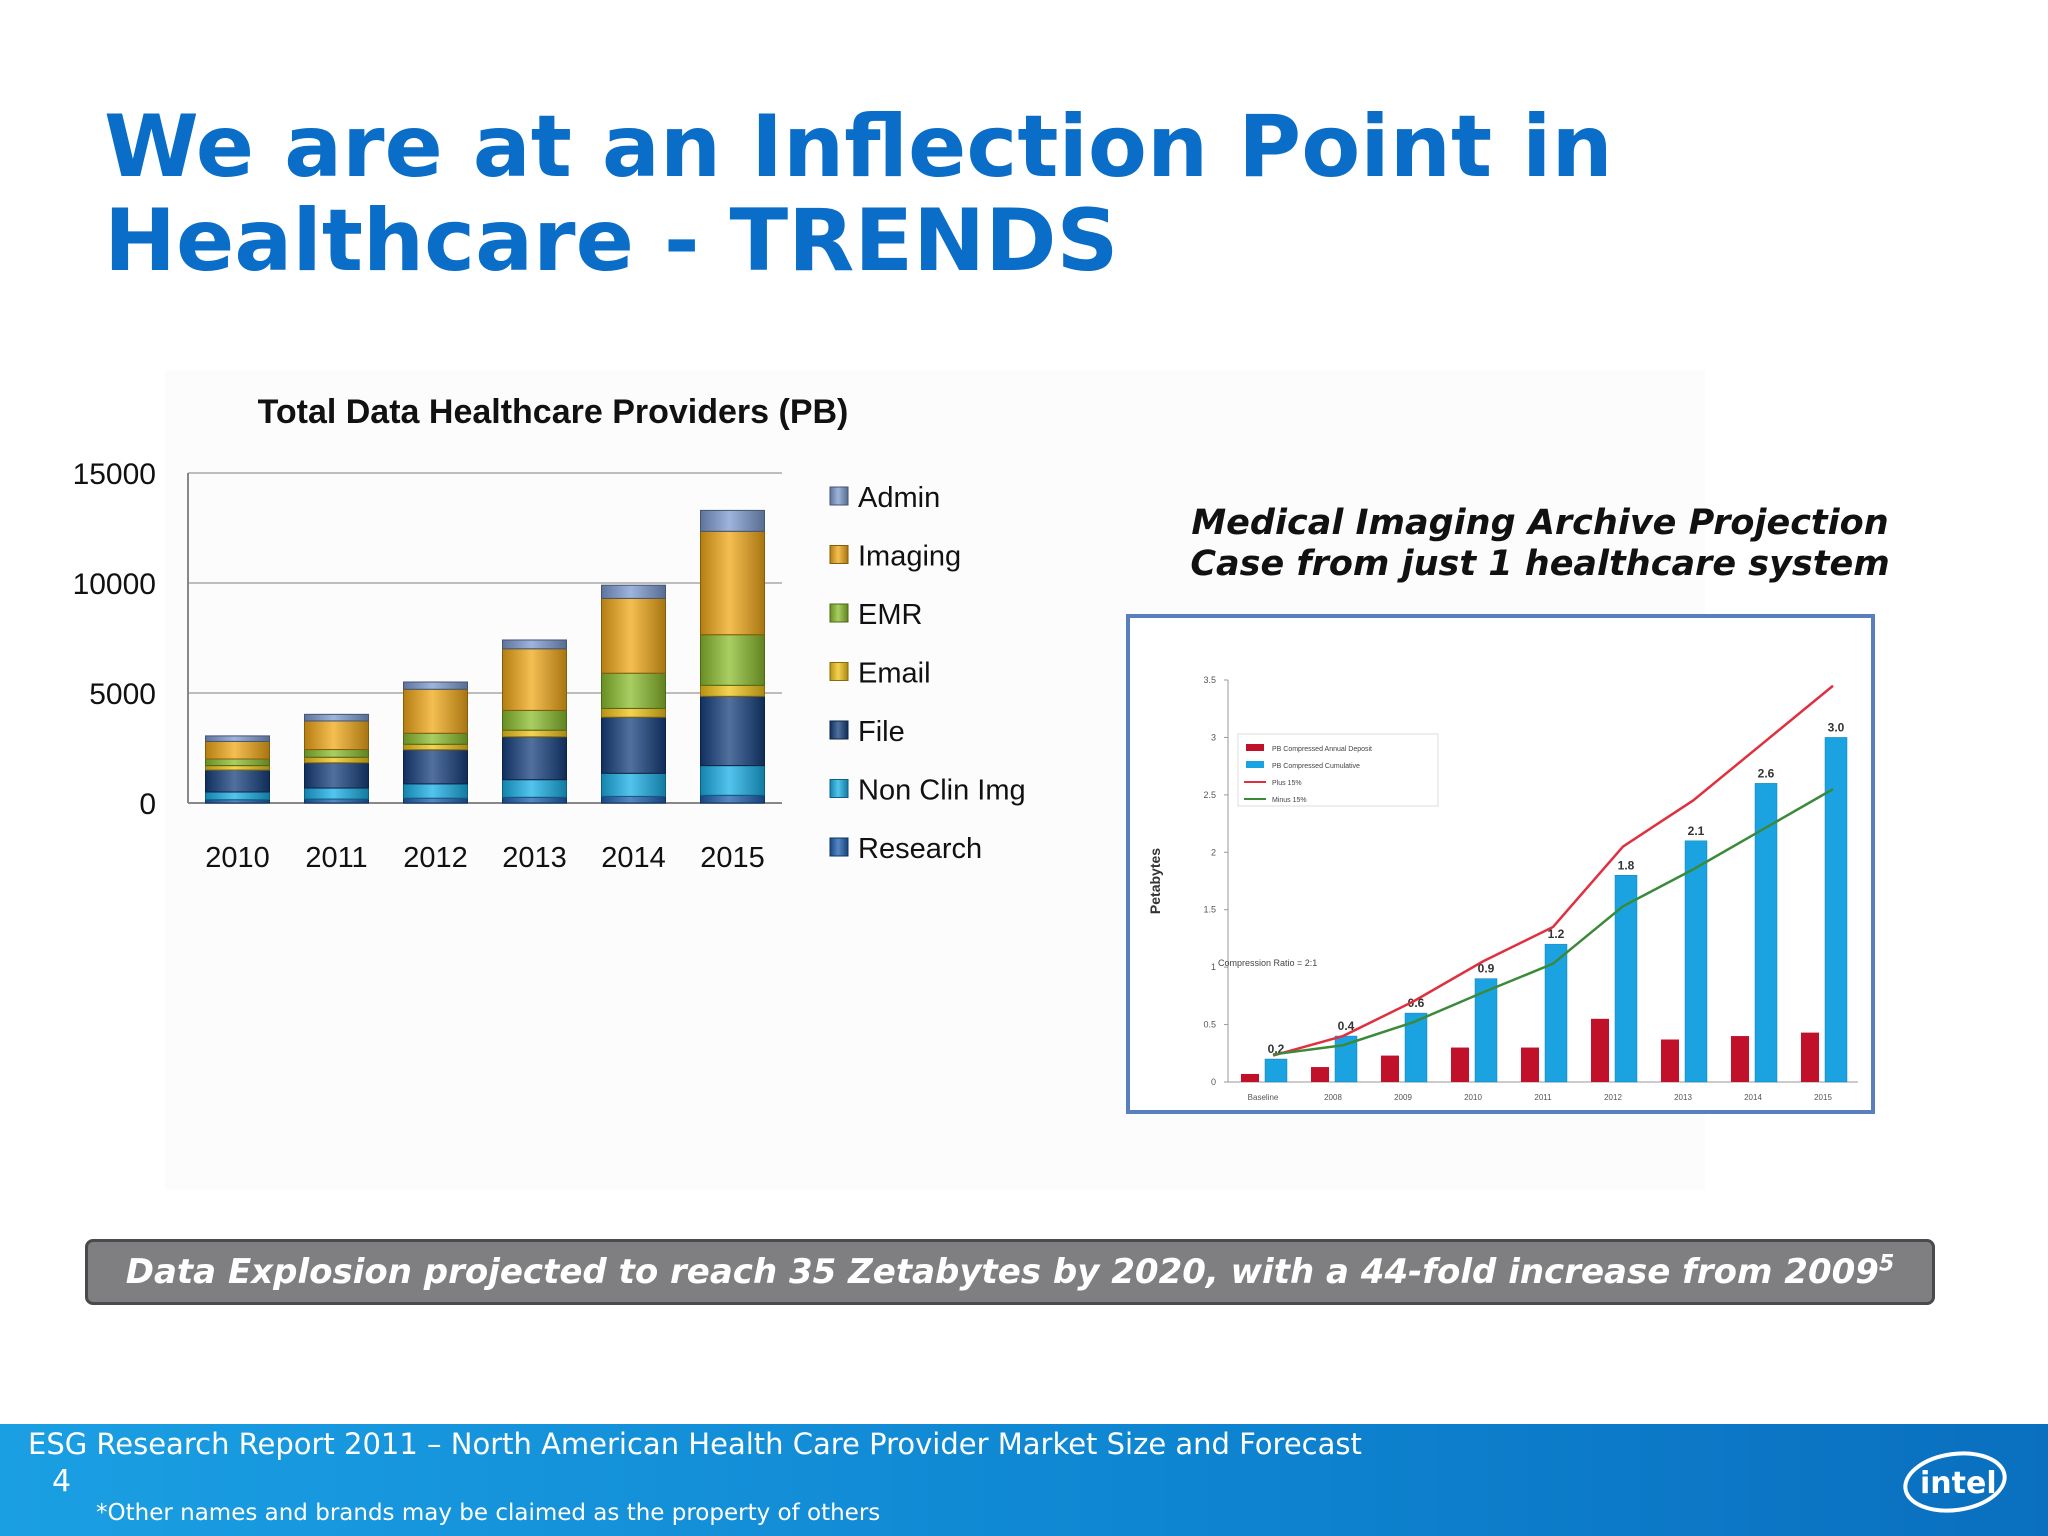 The image size is (2048, 1536). I want to click on slide-title-line-1: We are at an Inflection Point in, so click(858, 147).